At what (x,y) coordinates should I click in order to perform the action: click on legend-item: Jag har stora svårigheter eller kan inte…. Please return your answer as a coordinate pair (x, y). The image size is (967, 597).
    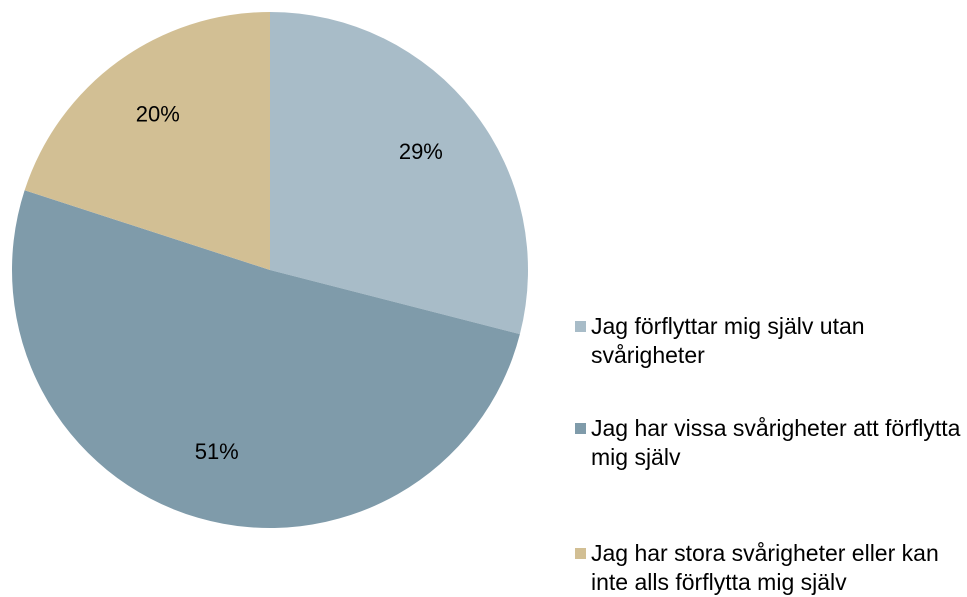
    Looking at the image, I should click on (770, 568).